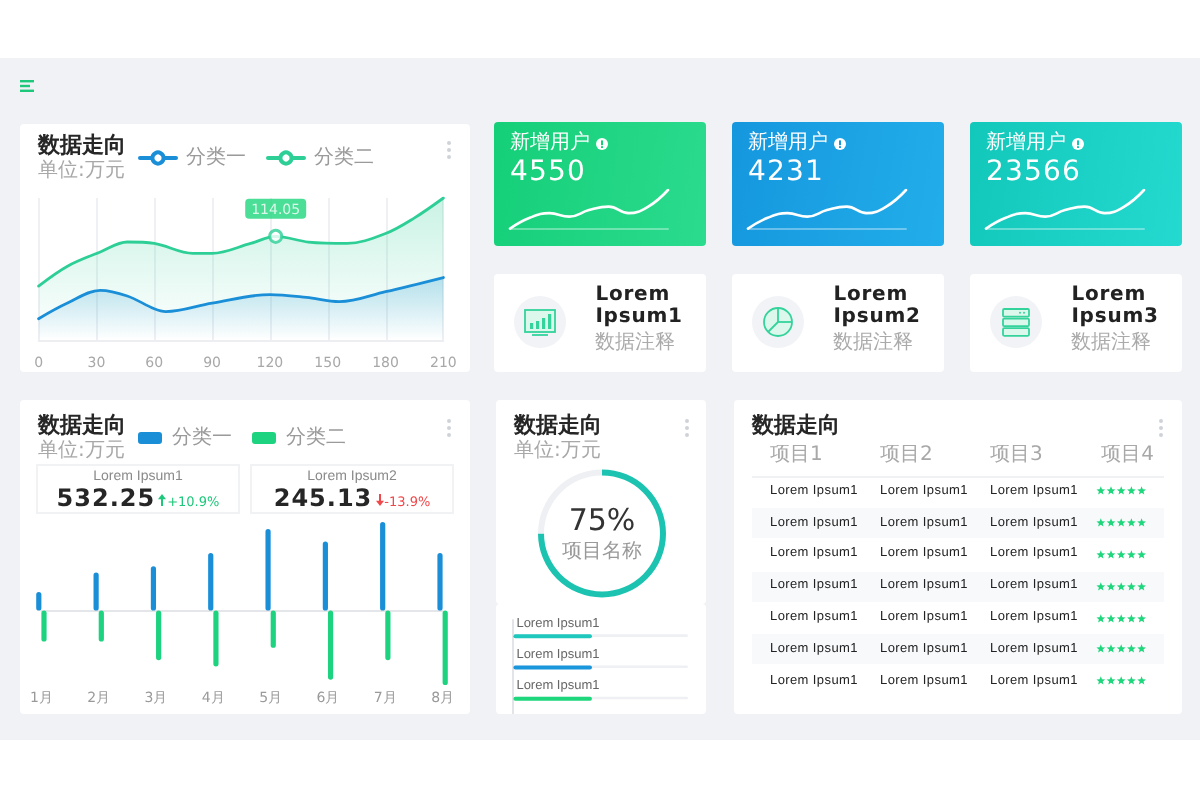  What do you see at coordinates (106, 498) in the screenshot?
I see `text: 532.25` at bounding box center [106, 498].